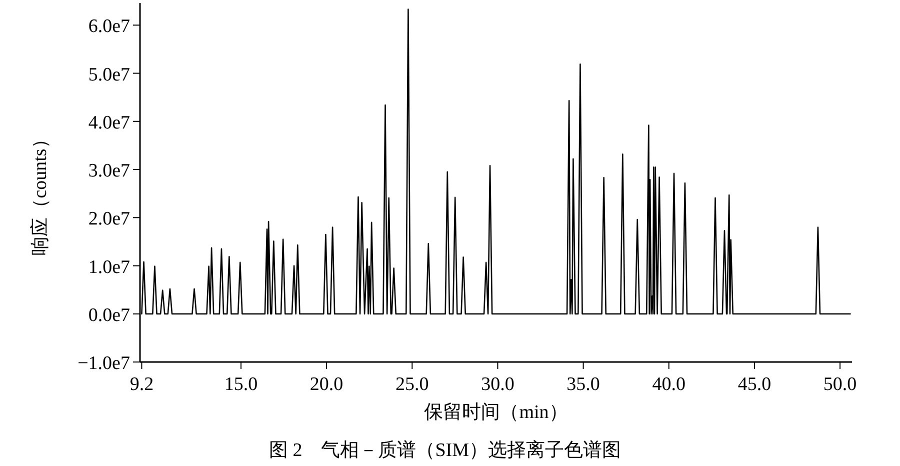  Describe the element at coordinates (109, 123) in the screenshot. I see `y-tick-label: 4.0e7` at that location.